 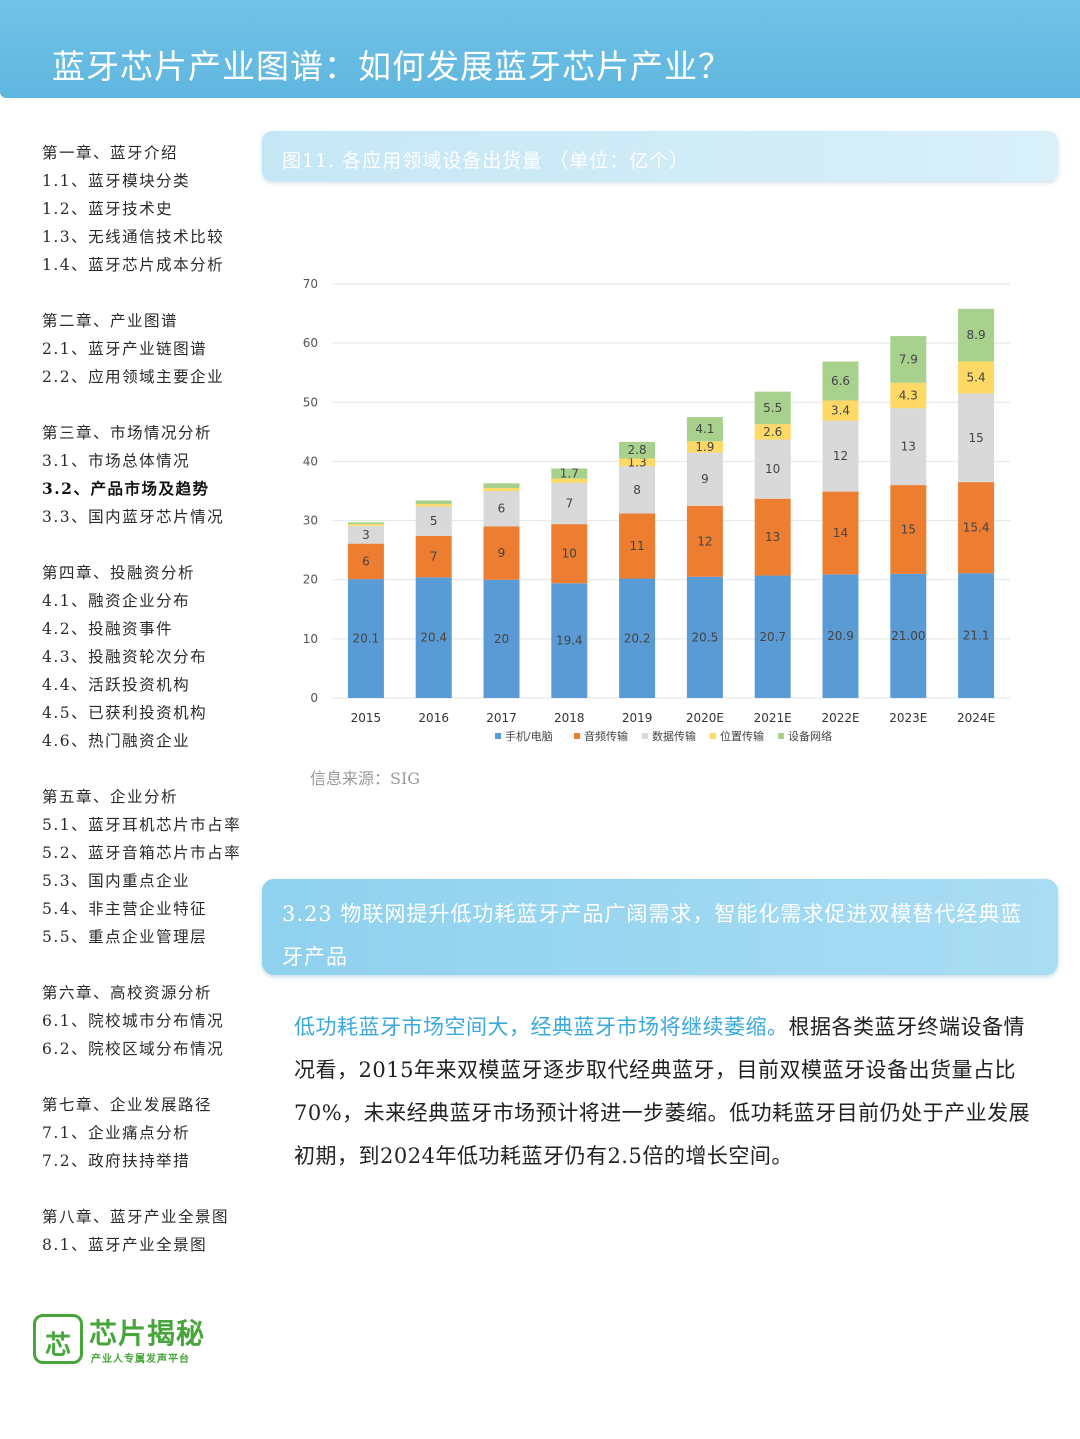 I want to click on data-label: 1.3, so click(x=637, y=462).